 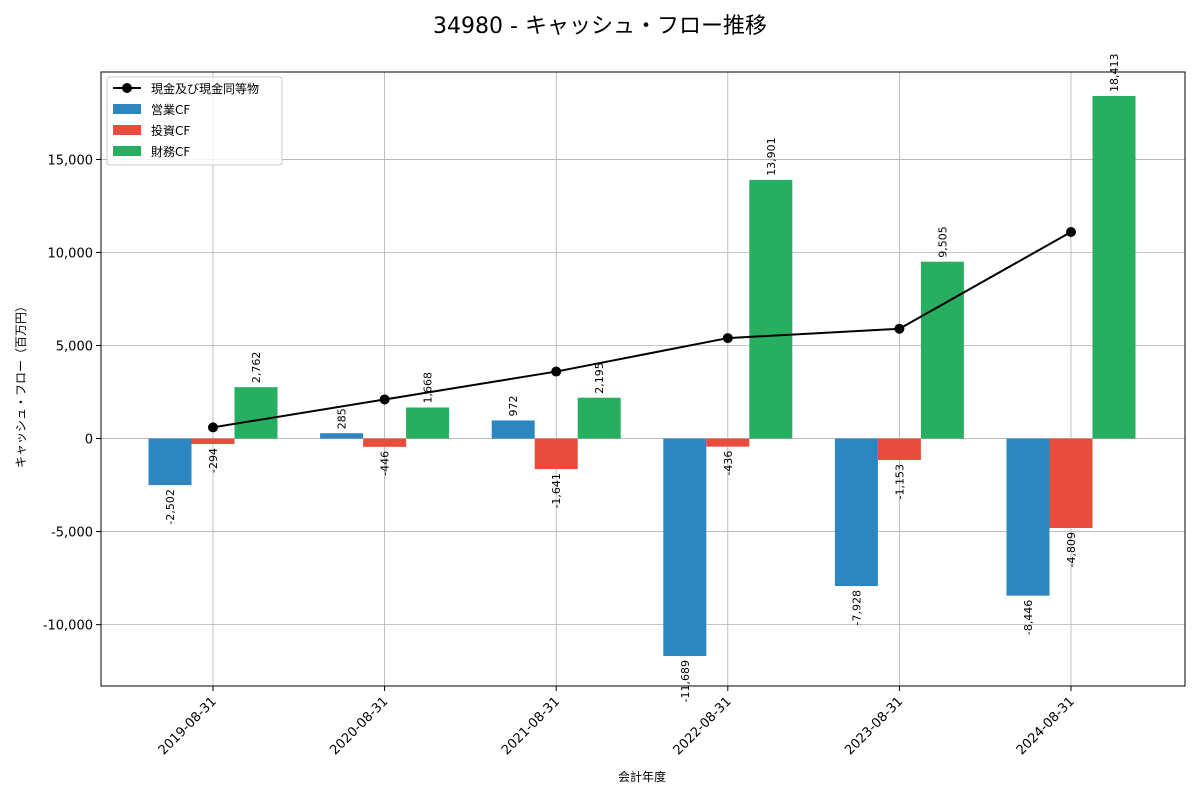 I want to click on x-tick-label: 2023-08-31, so click(x=874, y=726).